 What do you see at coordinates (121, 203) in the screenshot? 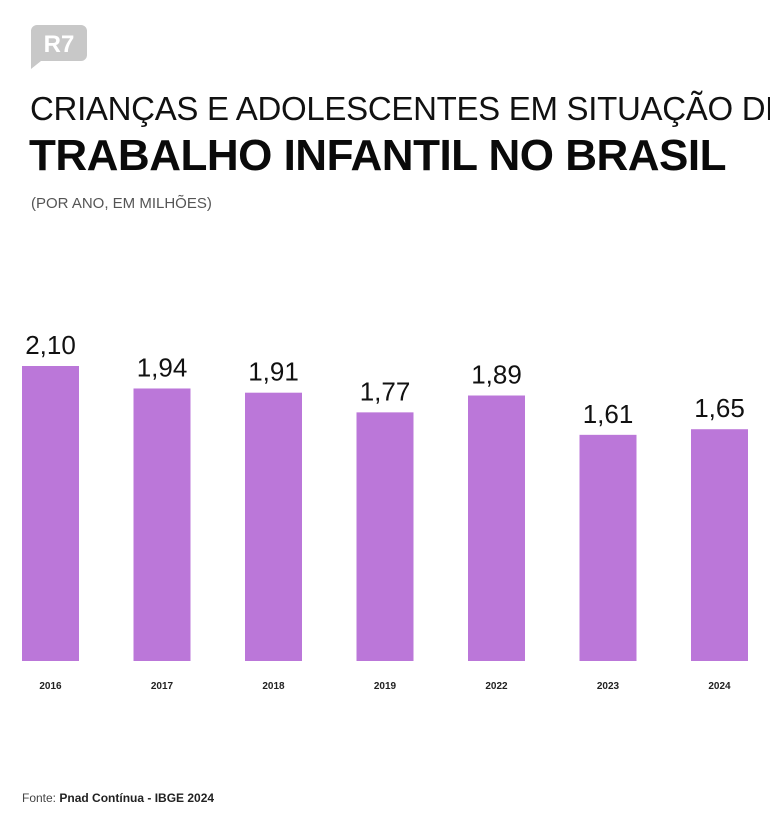
I see `chart-subtitle: (POR ANO, EM MILHÕES)` at bounding box center [121, 203].